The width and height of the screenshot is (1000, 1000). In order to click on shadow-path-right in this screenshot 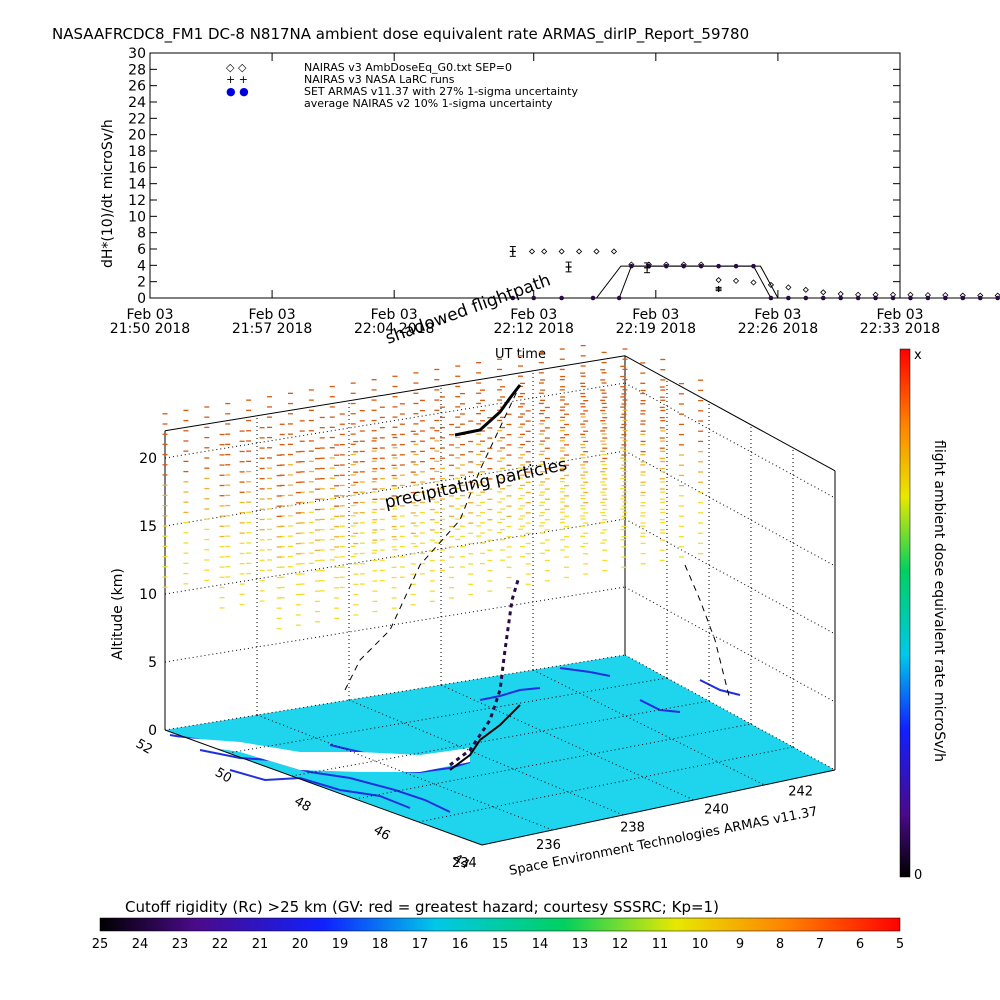, I will do `click(707, 632)`.